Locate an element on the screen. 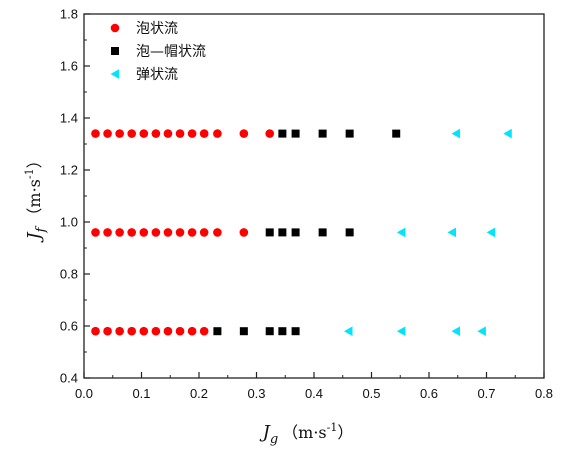 This screenshot has width=567, height=458. legend-item: 泡状流 is located at coordinates (144, 29).